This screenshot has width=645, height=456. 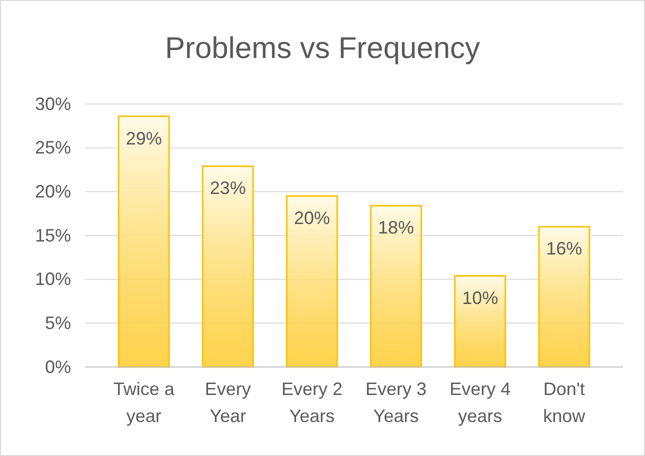 What do you see at coordinates (564, 248) in the screenshot?
I see `data-label: 16%` at bounding box center [564, 248].